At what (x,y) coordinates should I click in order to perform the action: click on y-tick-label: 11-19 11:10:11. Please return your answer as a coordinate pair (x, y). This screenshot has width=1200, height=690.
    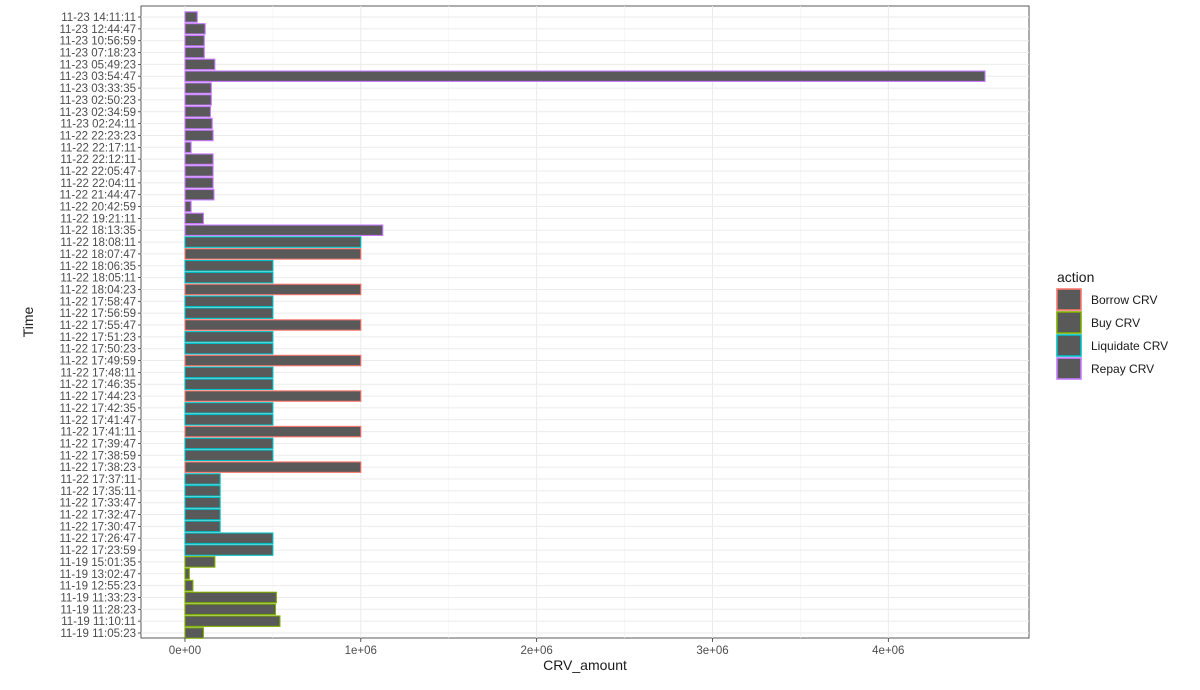
    Looking at the image, I should click on (98, 622).